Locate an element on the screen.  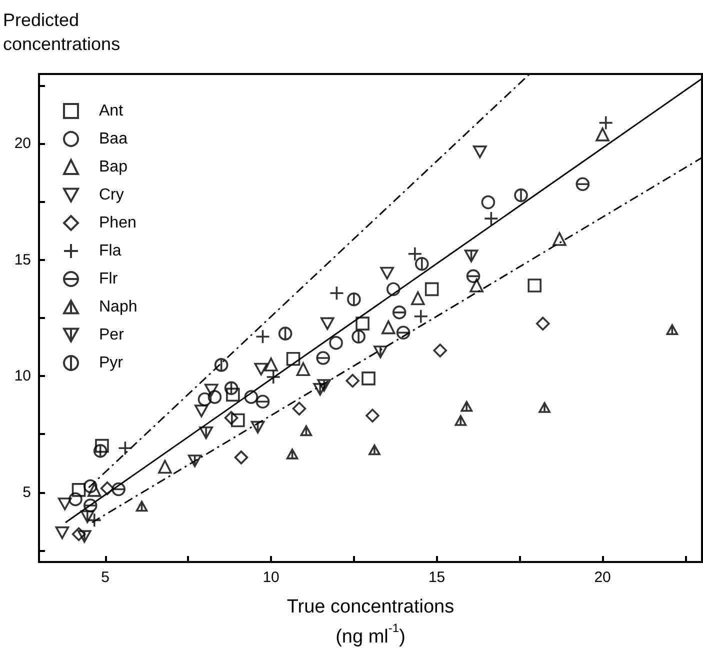
legend-label: Baa is located at coordinates (113, 139).